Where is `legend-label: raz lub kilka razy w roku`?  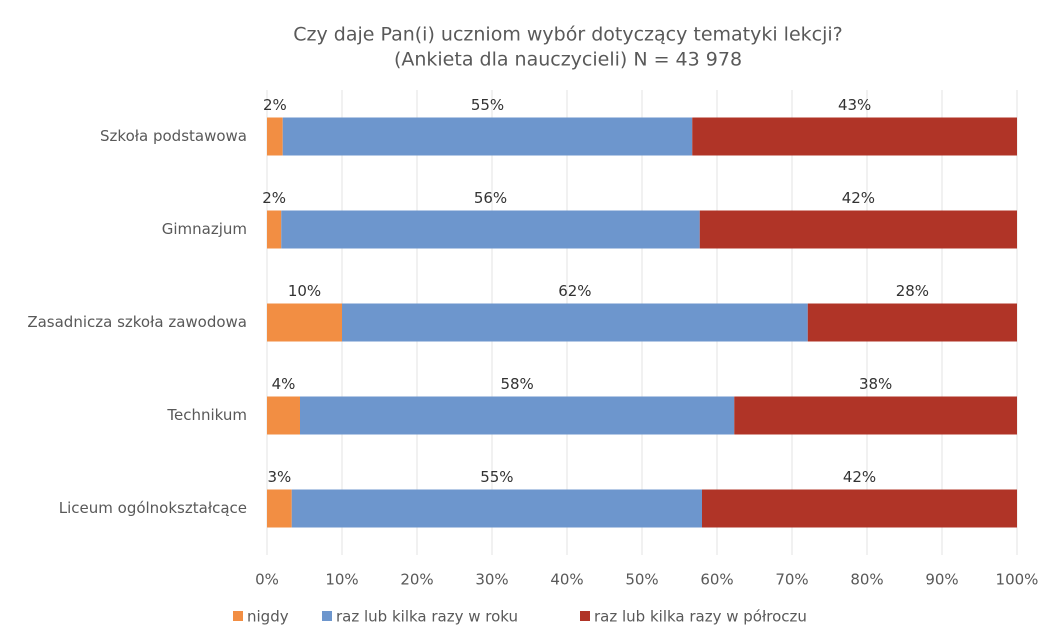 legend-label: raz lub kilka razy w roku is located at coordinates (427, 617).